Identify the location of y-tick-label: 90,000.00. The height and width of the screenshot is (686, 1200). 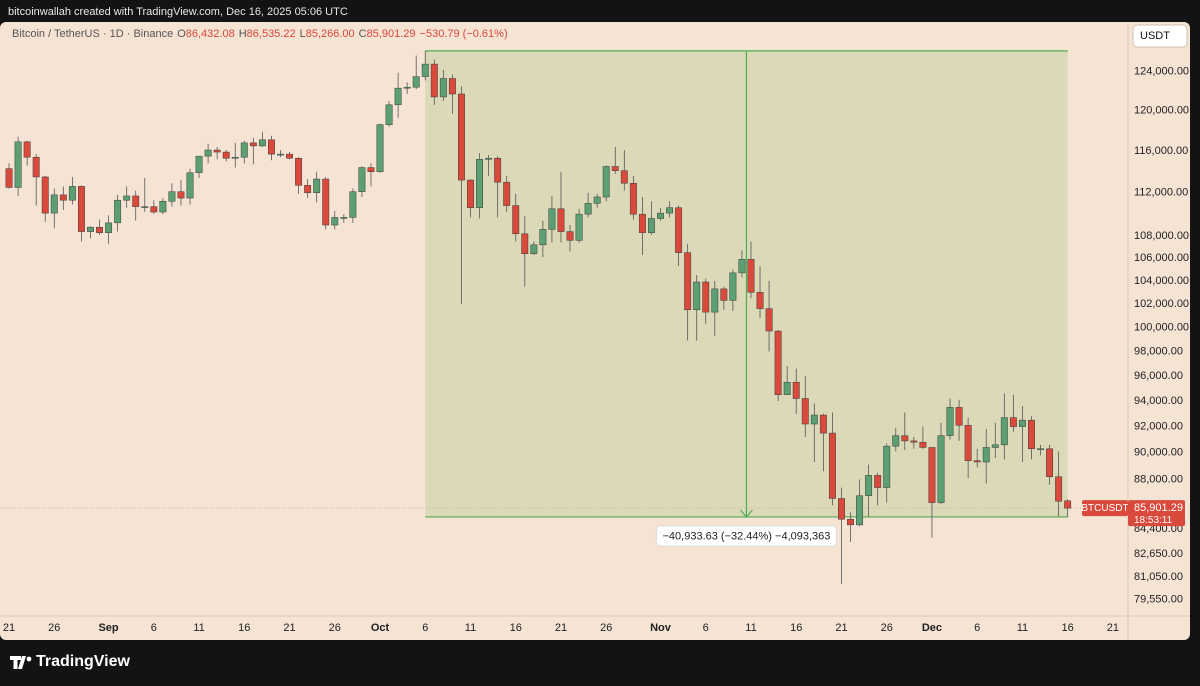
(1158, 453).